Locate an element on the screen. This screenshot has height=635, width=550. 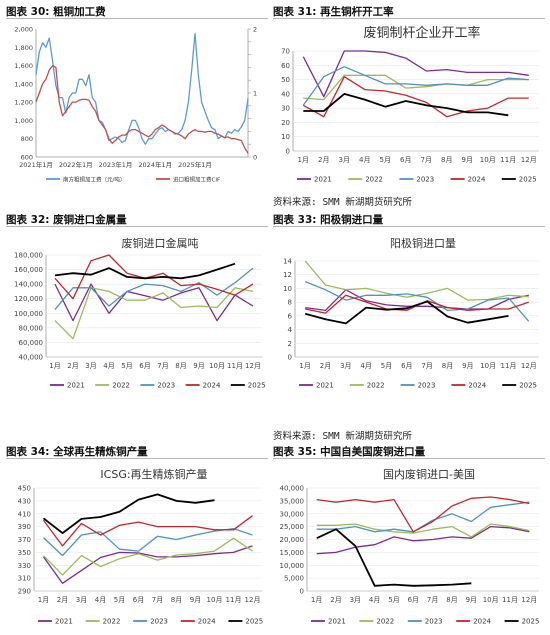
chart-35-title: 国内废铜进口-美国 is located at coordinates (429, 474).